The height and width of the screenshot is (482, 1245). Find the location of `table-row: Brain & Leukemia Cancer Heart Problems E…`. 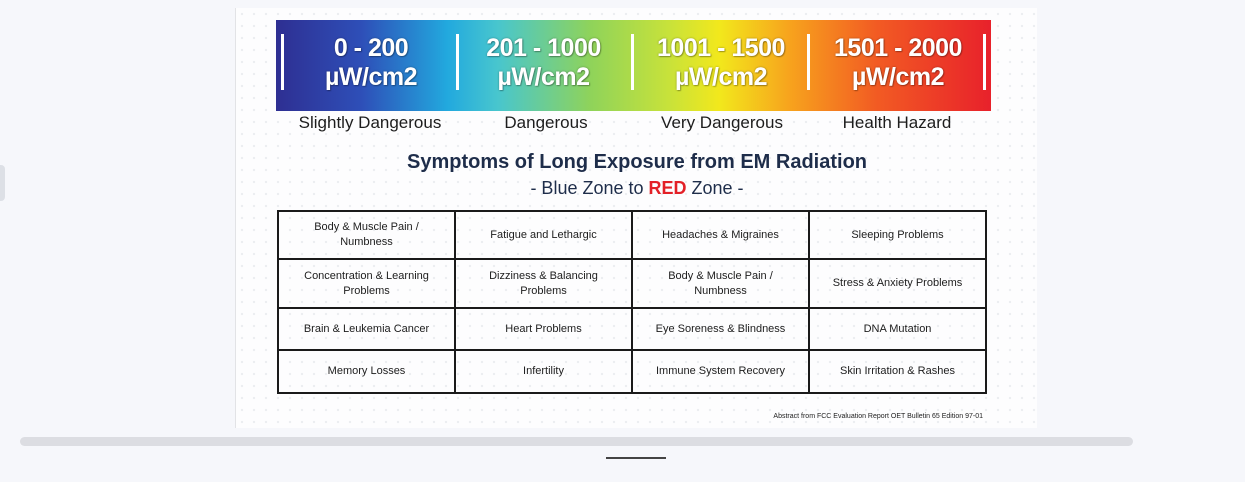

table-row: Brain & Leukemia Cancer Heart Problems E… is located at coordinates (632, 329).